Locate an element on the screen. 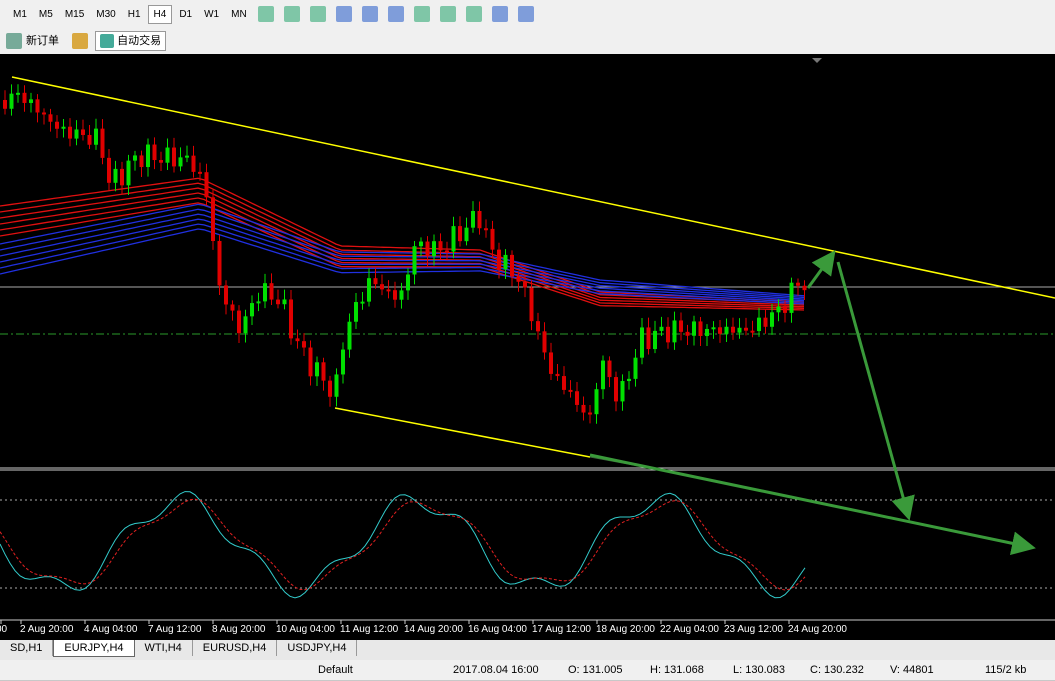  auto-trading-button: 自动交易 is located at coordinates (131, 40).